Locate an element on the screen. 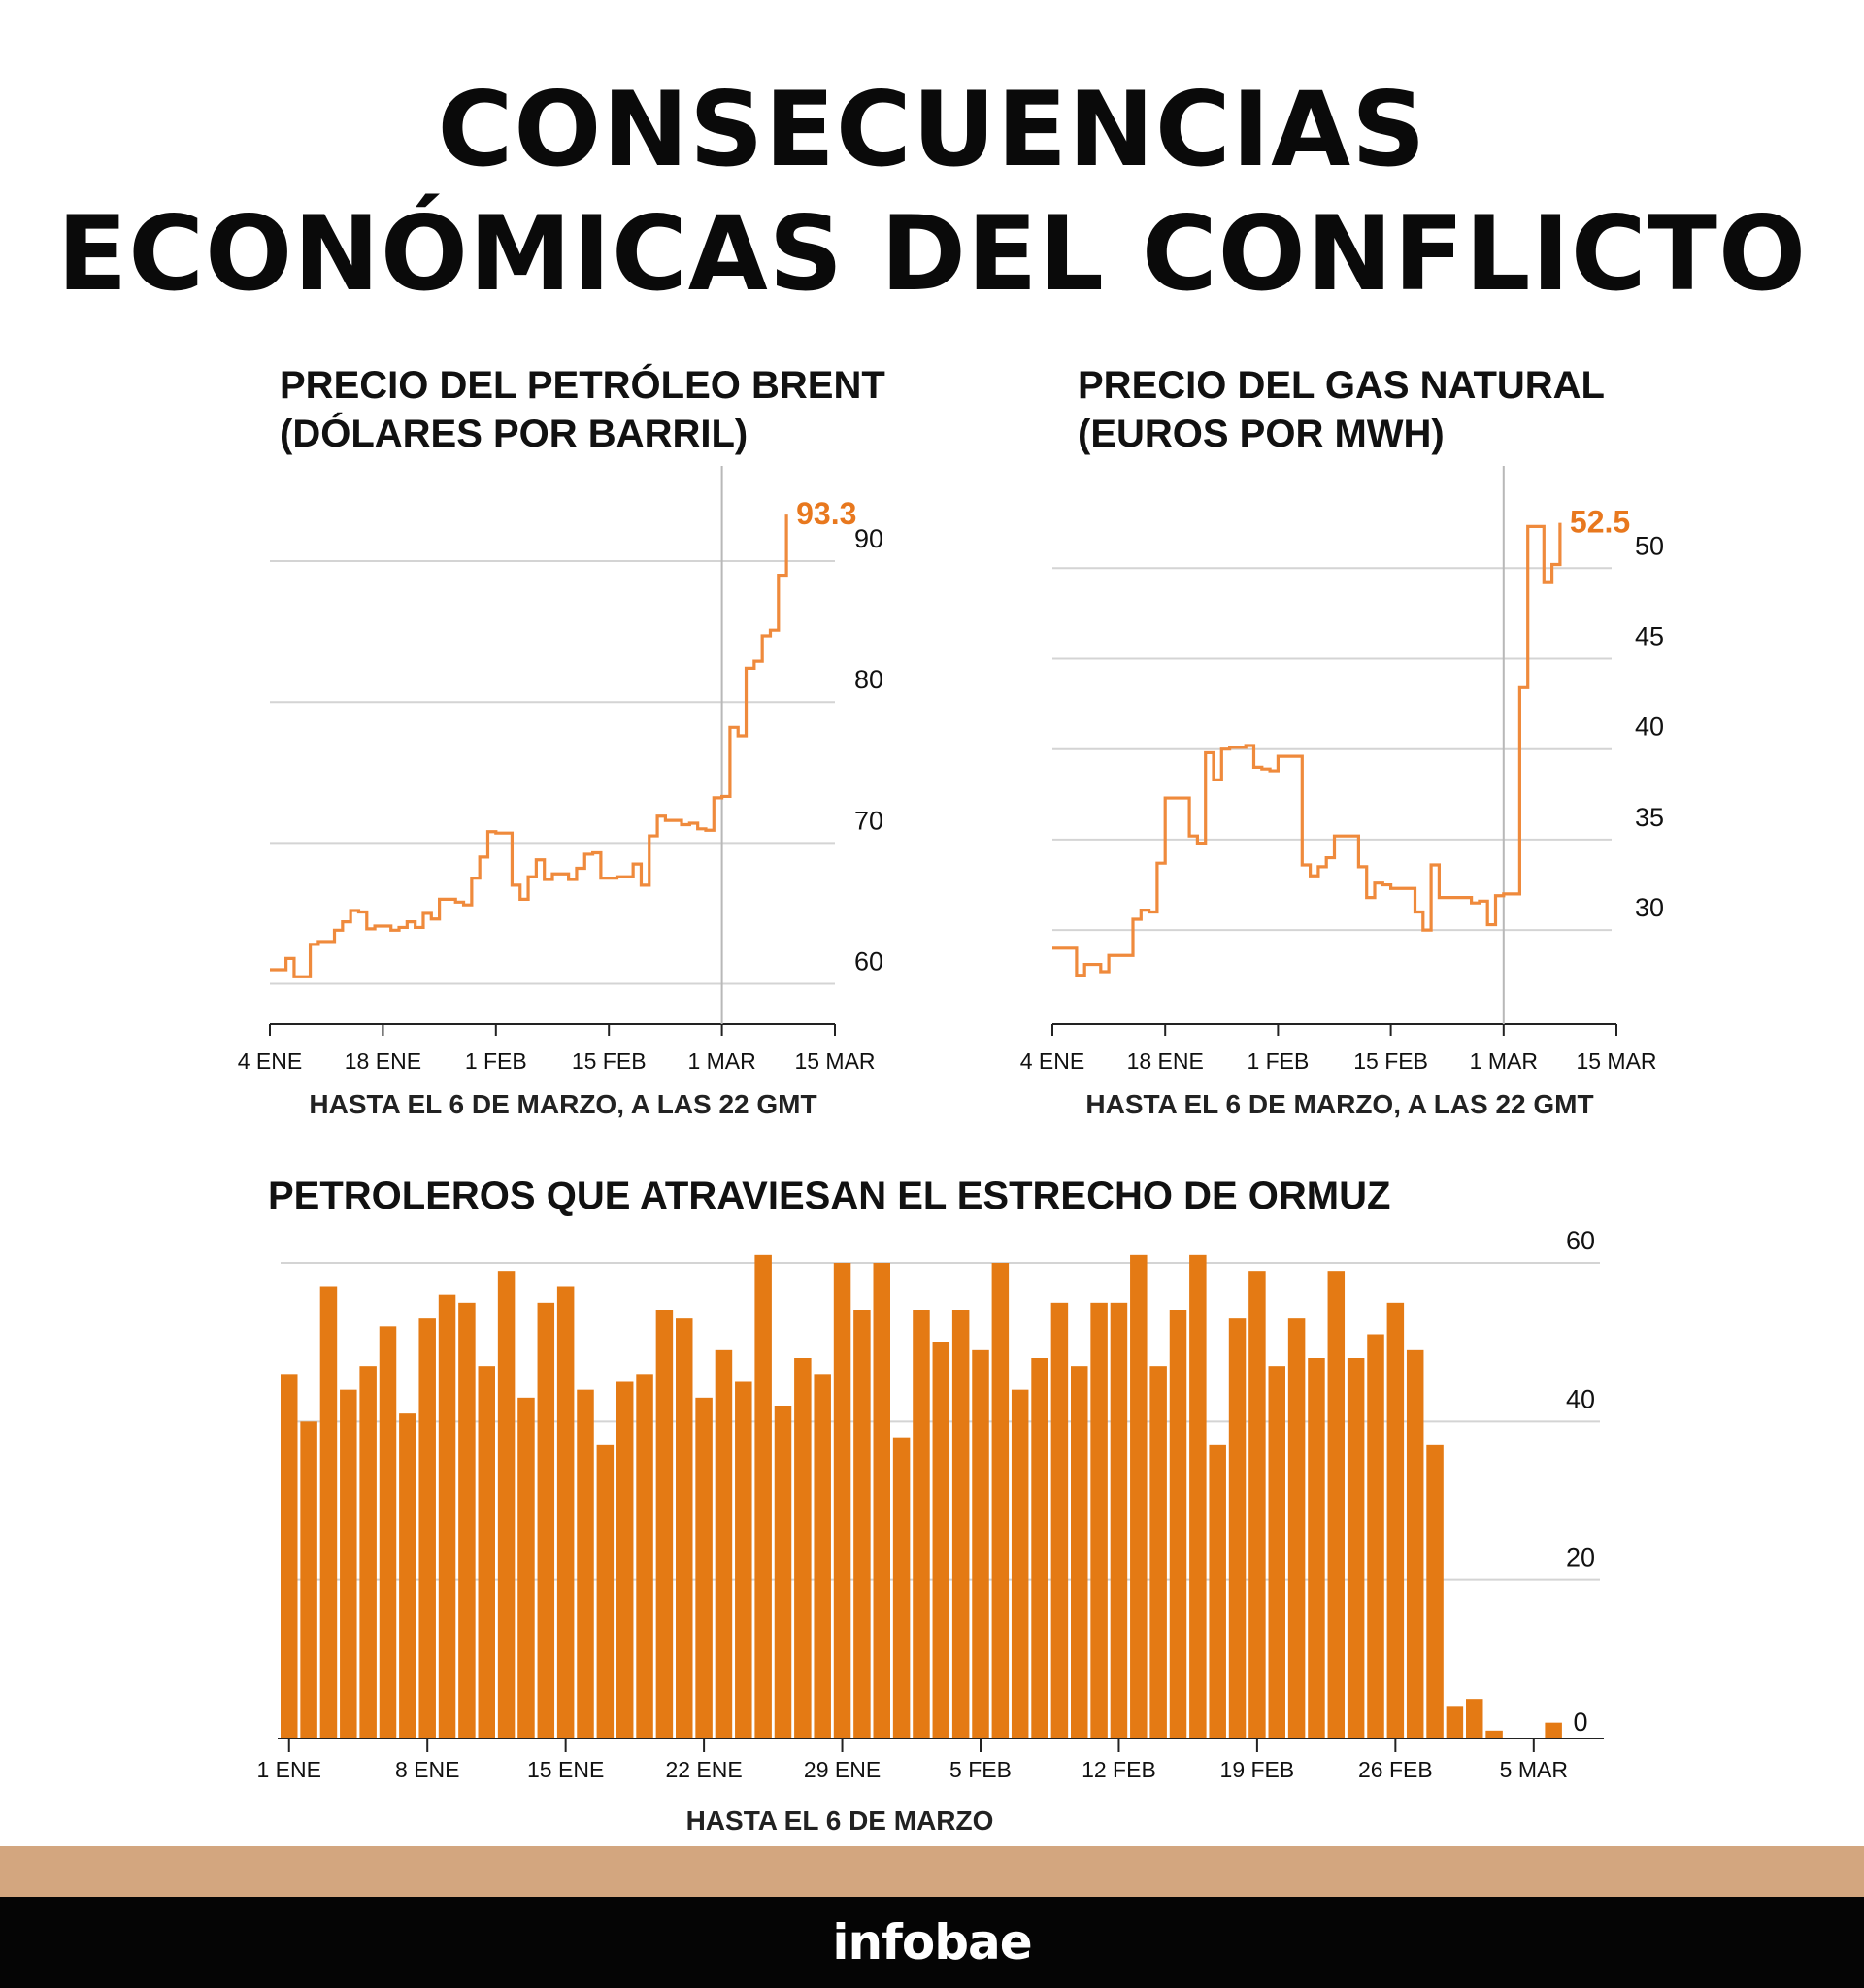 The image size is (1864, 1988). footer-bar: infobae is located at coordinates (932, 1943).